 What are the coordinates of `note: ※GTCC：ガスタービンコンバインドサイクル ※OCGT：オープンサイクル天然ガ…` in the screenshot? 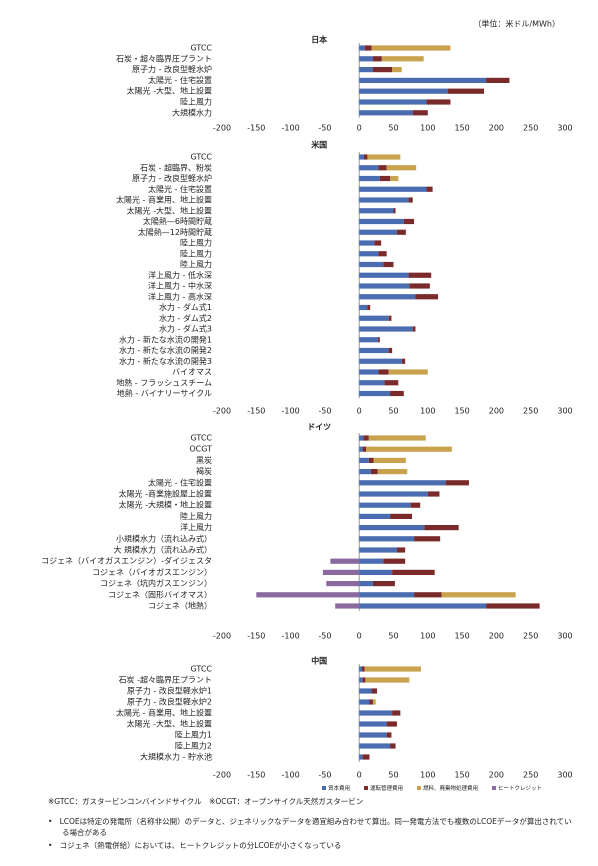 It's located at (206, 801).